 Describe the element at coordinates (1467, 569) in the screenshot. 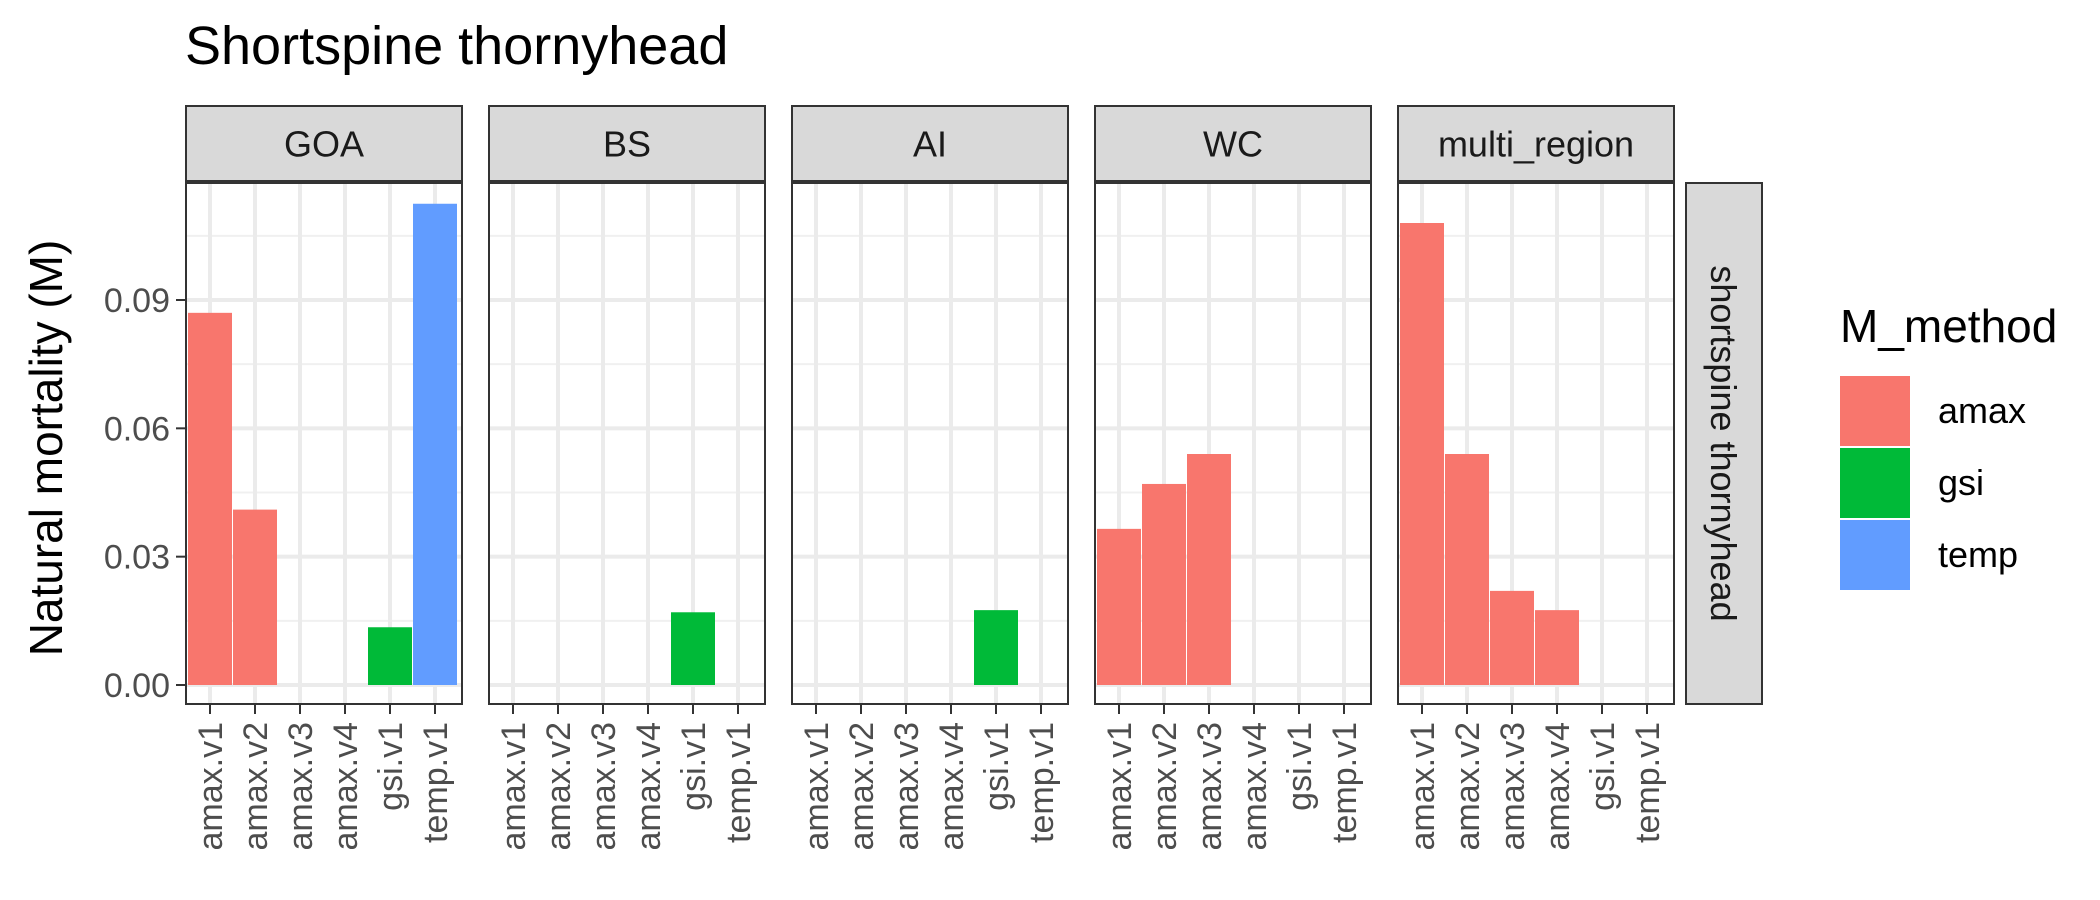

I see `bar-multi_region-amax.v2` at that location.